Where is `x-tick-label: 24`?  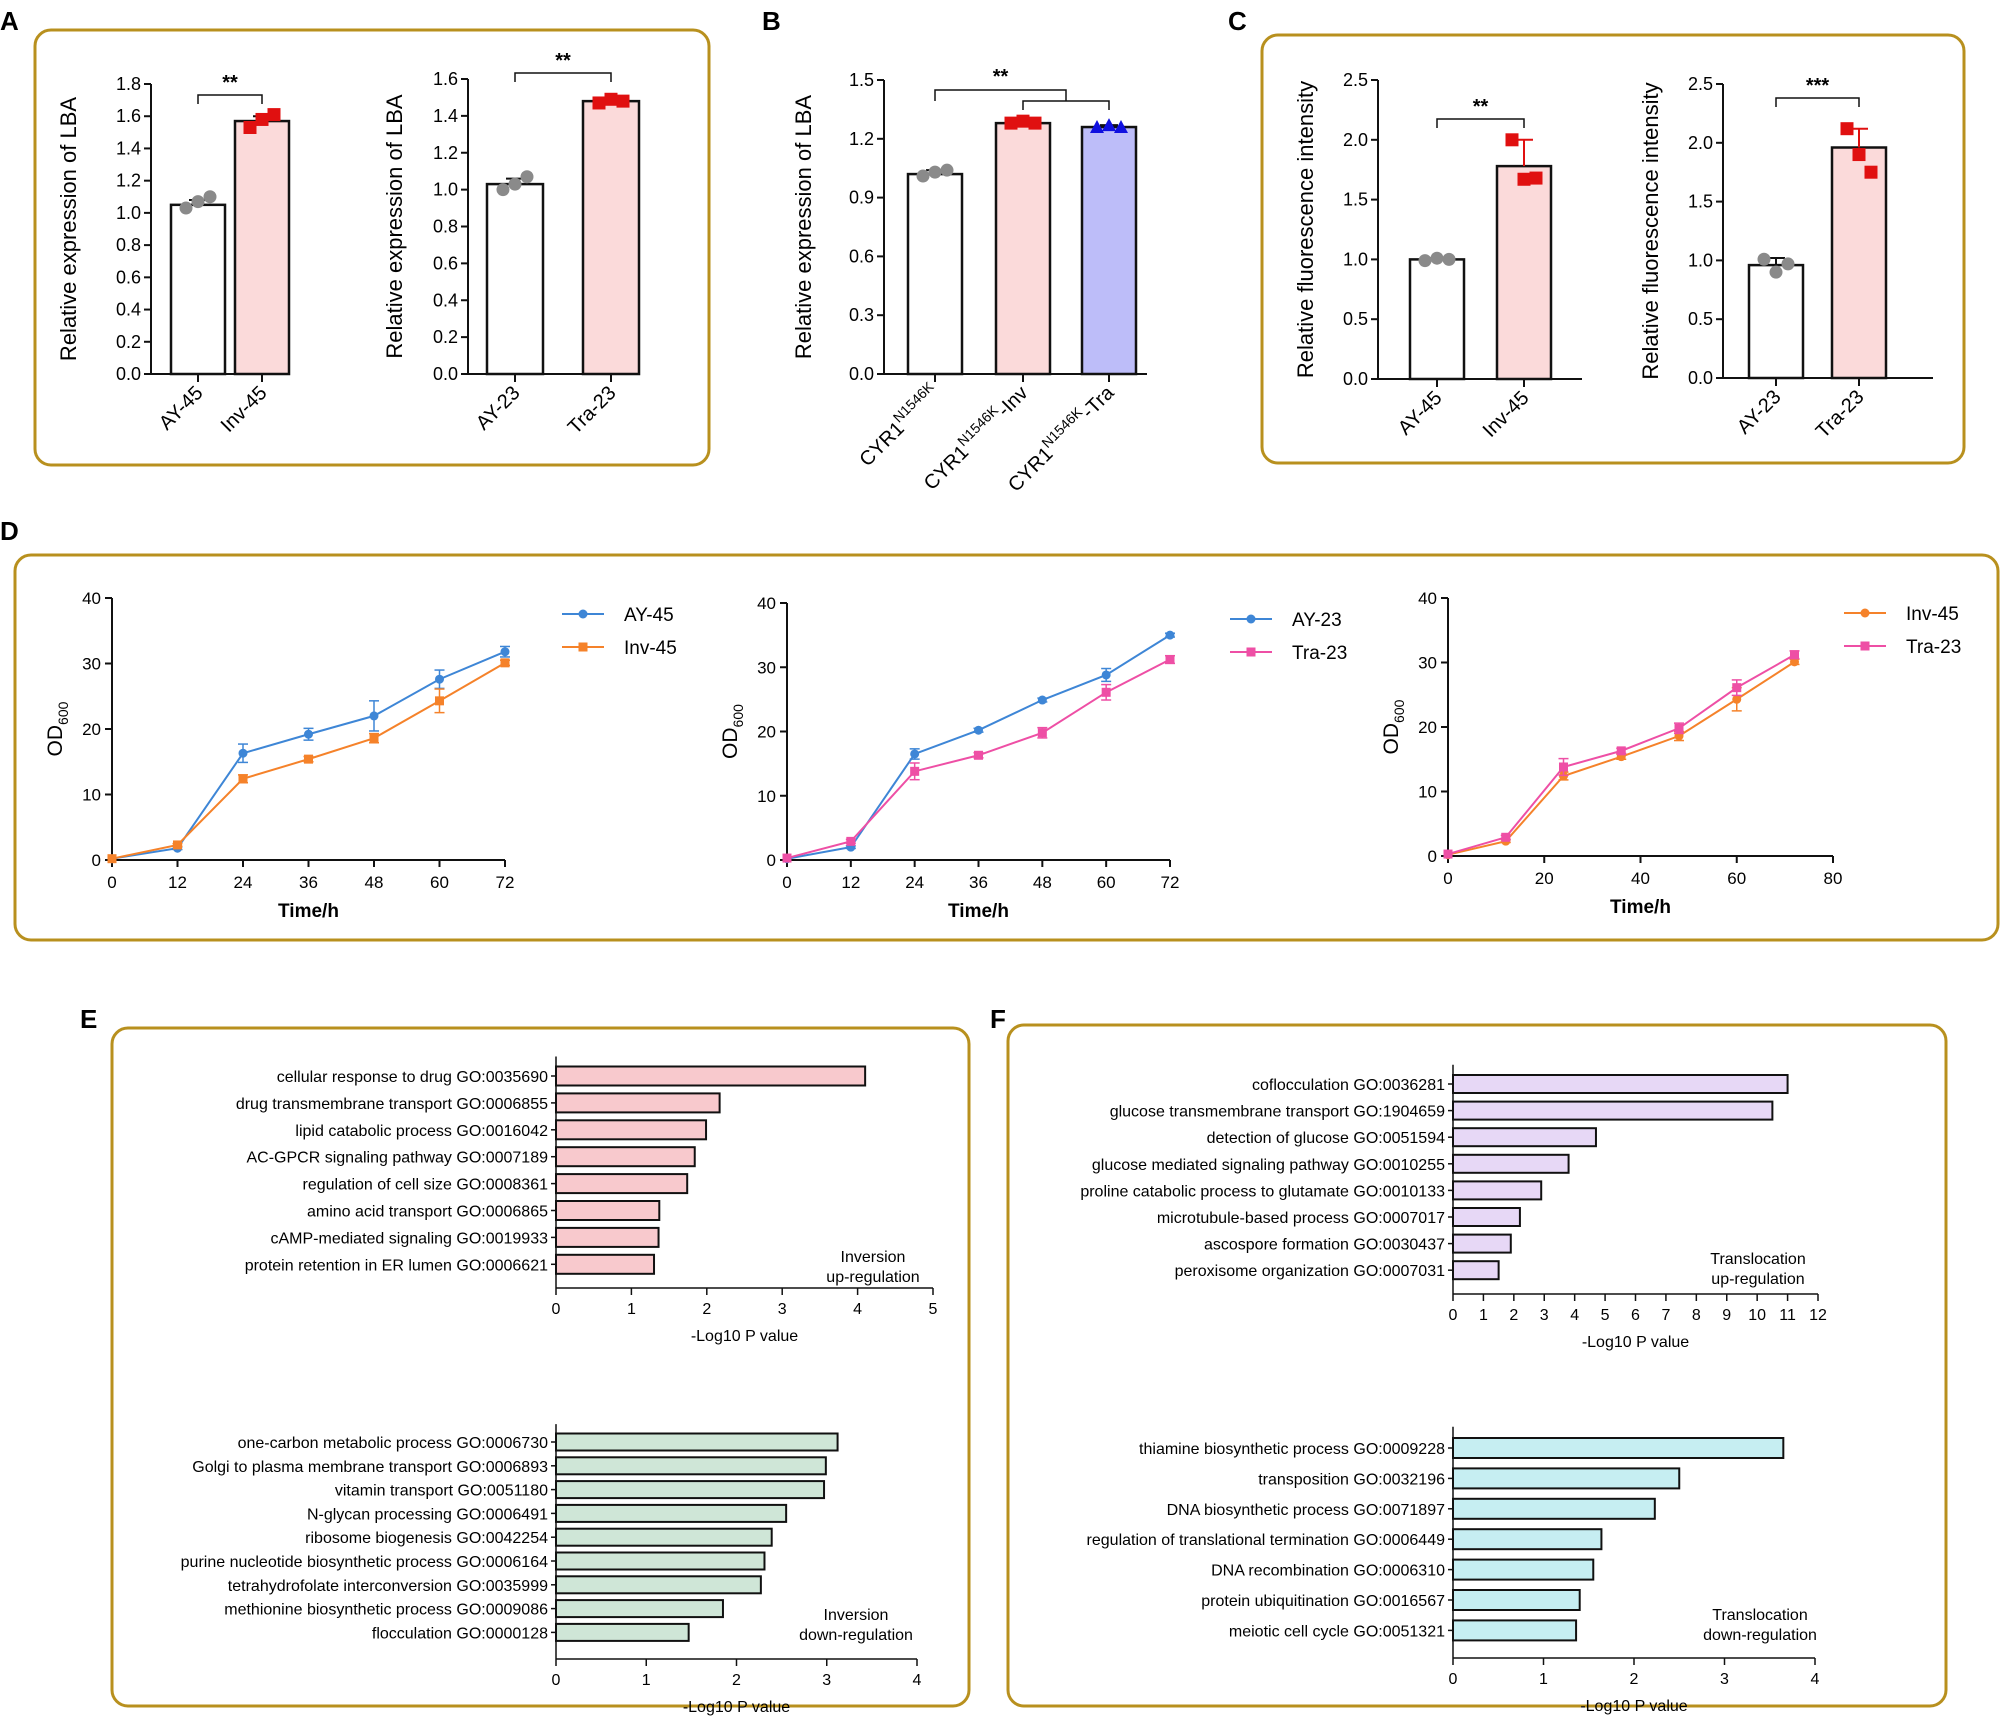
x-tick-label: 24 is located at coordinates (243, 882).